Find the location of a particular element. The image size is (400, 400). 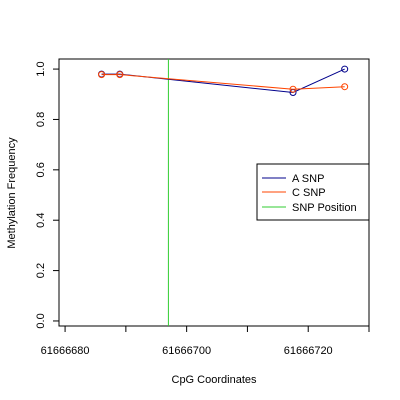

y-tick-label: 1.0 is located at coordinates (41, 68).